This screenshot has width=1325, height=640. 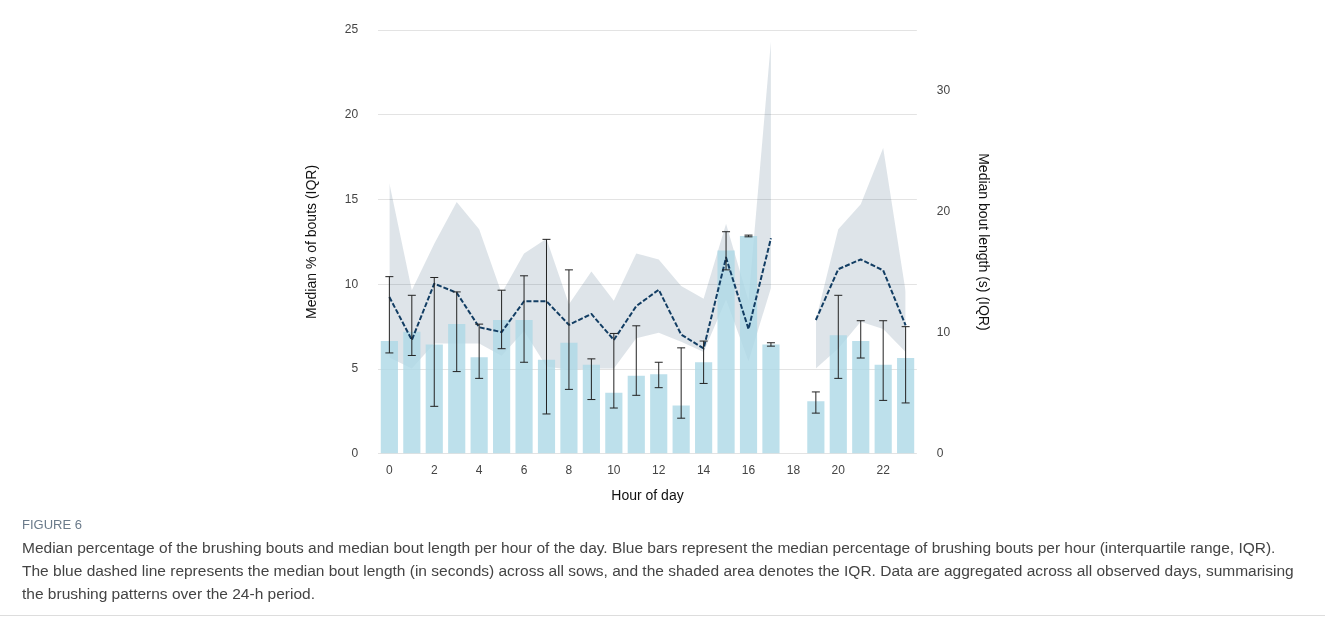 I want to click on x-tick-label: 2, so click(x=434, y=470).